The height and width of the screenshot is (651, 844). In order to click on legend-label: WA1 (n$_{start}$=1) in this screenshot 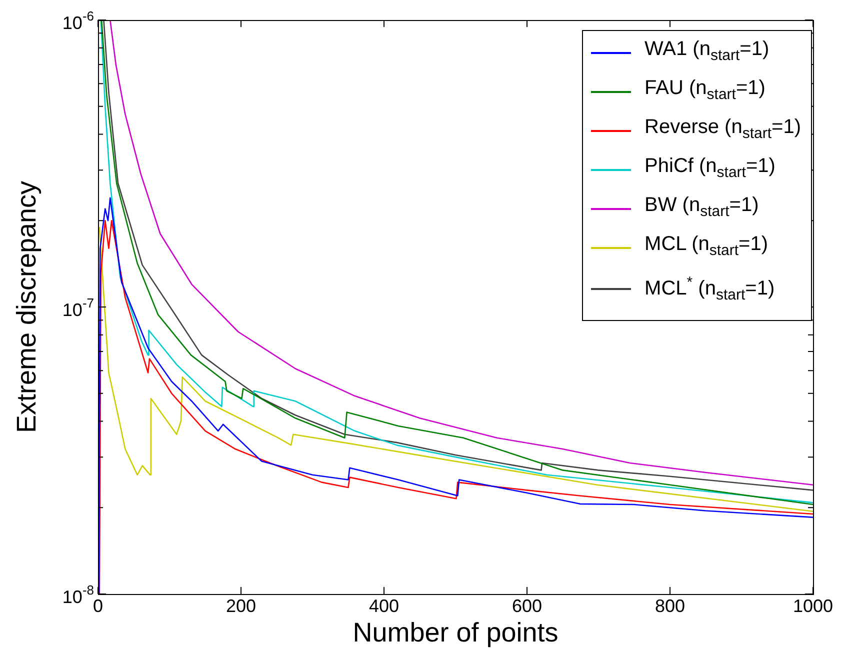, I will do `click(707, 51)`.